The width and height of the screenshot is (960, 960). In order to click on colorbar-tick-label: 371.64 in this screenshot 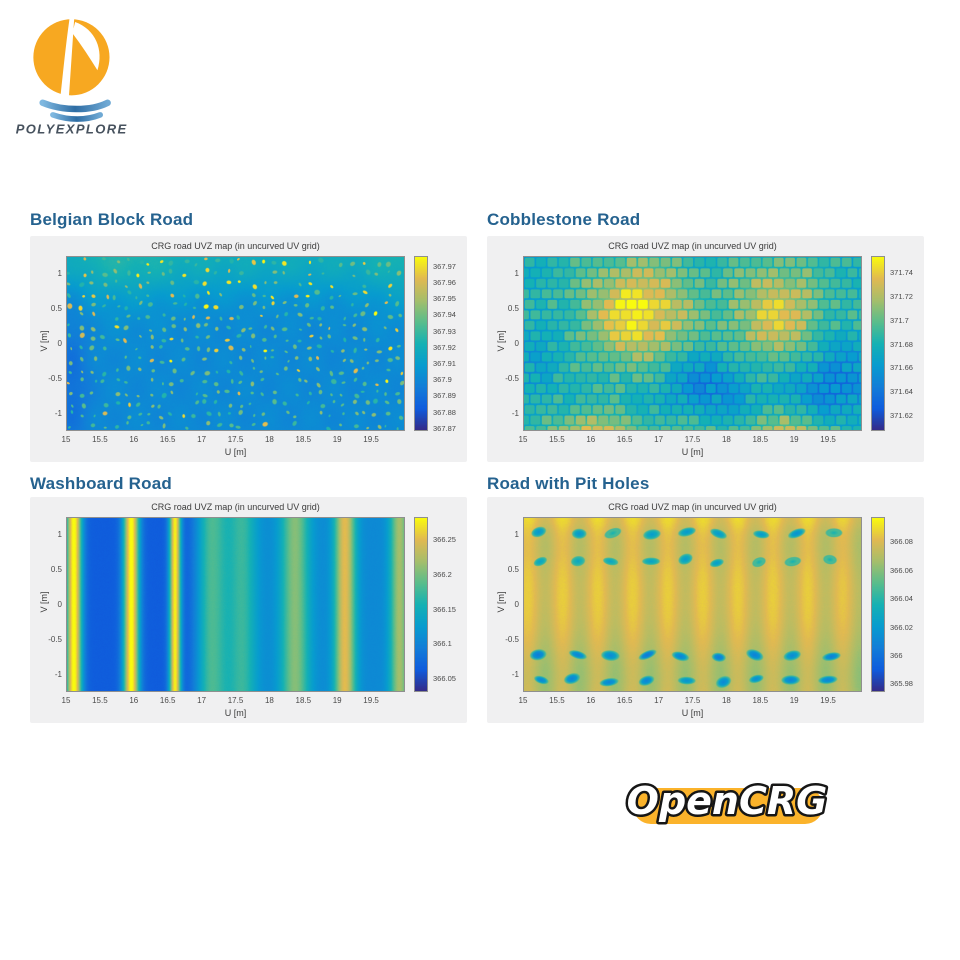, I will do `click(901, 392)`.